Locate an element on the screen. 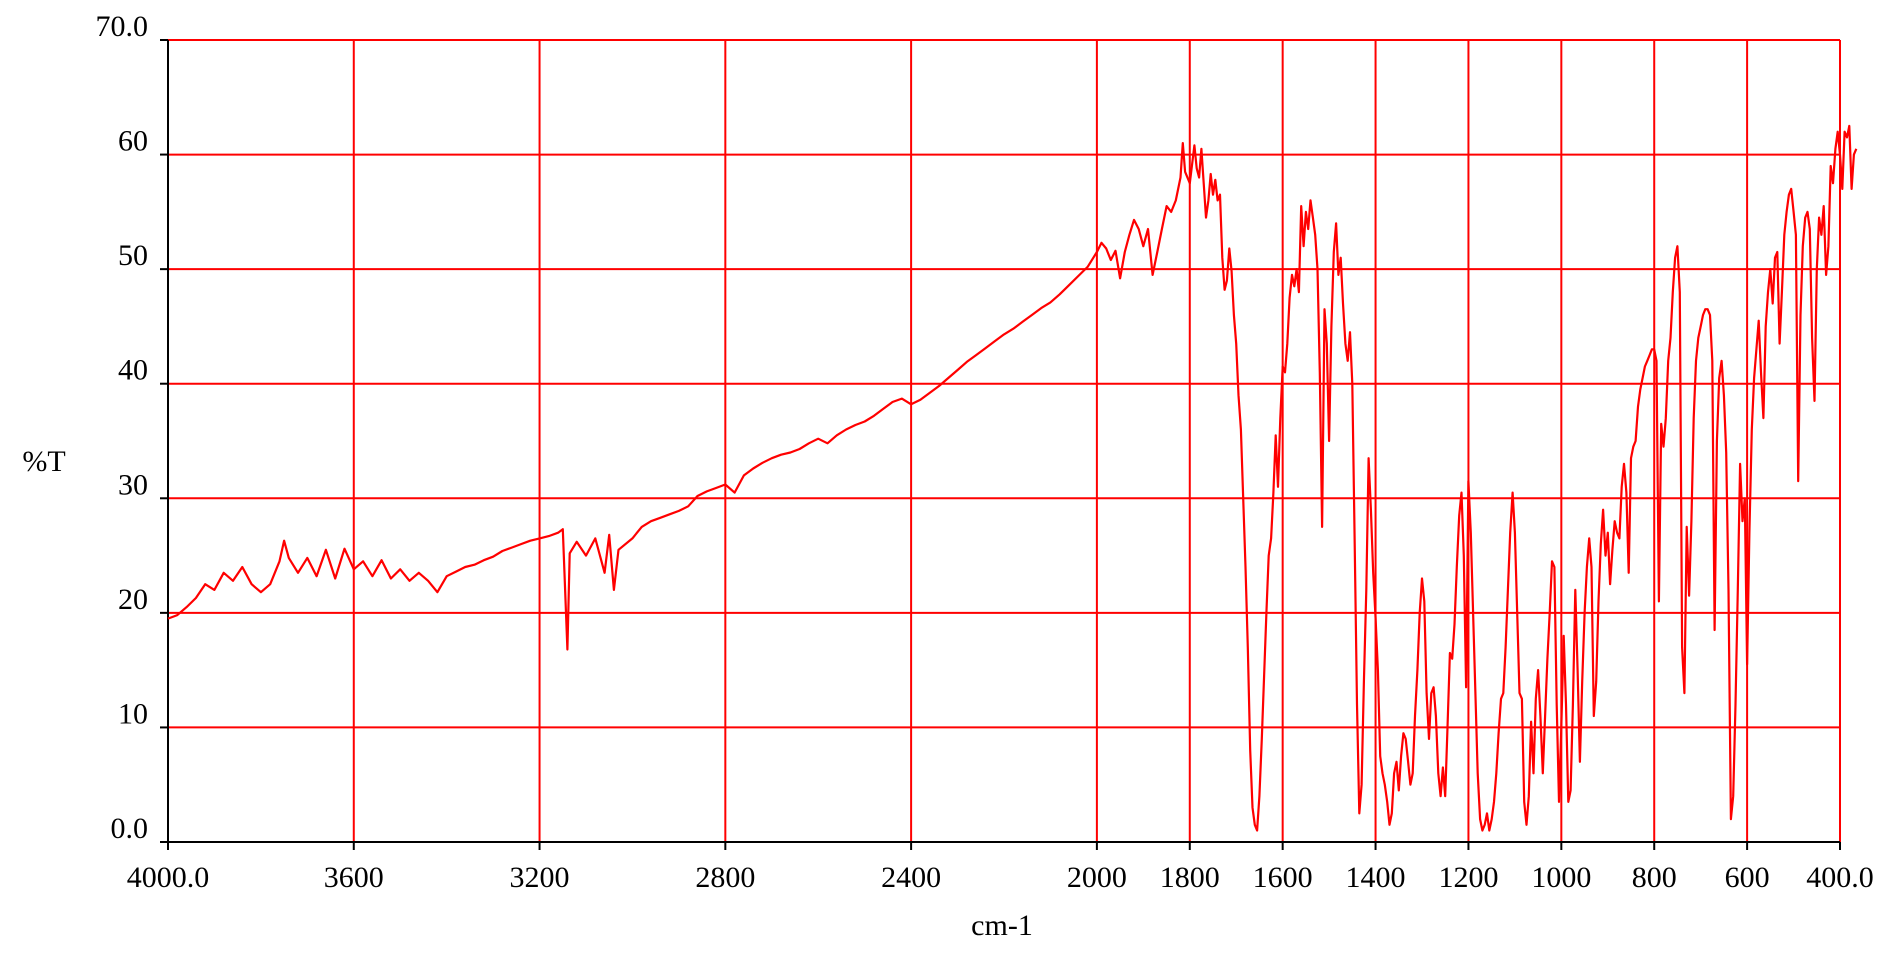  y-tick-label: 60 is located at coordinates (133, 141).